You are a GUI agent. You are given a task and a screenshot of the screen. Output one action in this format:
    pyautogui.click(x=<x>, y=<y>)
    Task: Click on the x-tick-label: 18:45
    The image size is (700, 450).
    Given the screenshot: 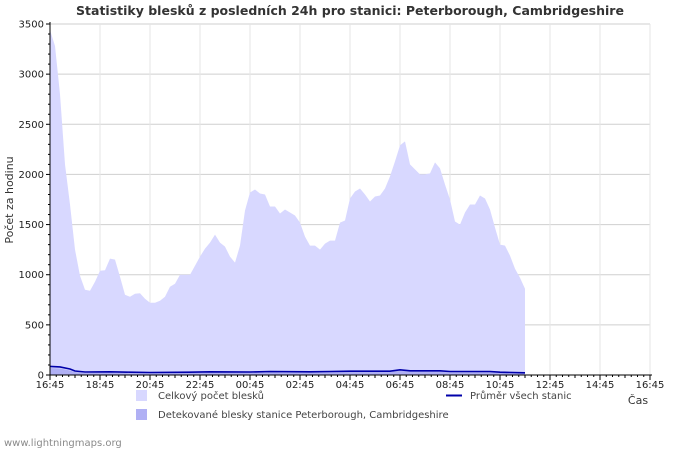 What is the action you would take?
    pyautogui.click(x=100, y=385)
    